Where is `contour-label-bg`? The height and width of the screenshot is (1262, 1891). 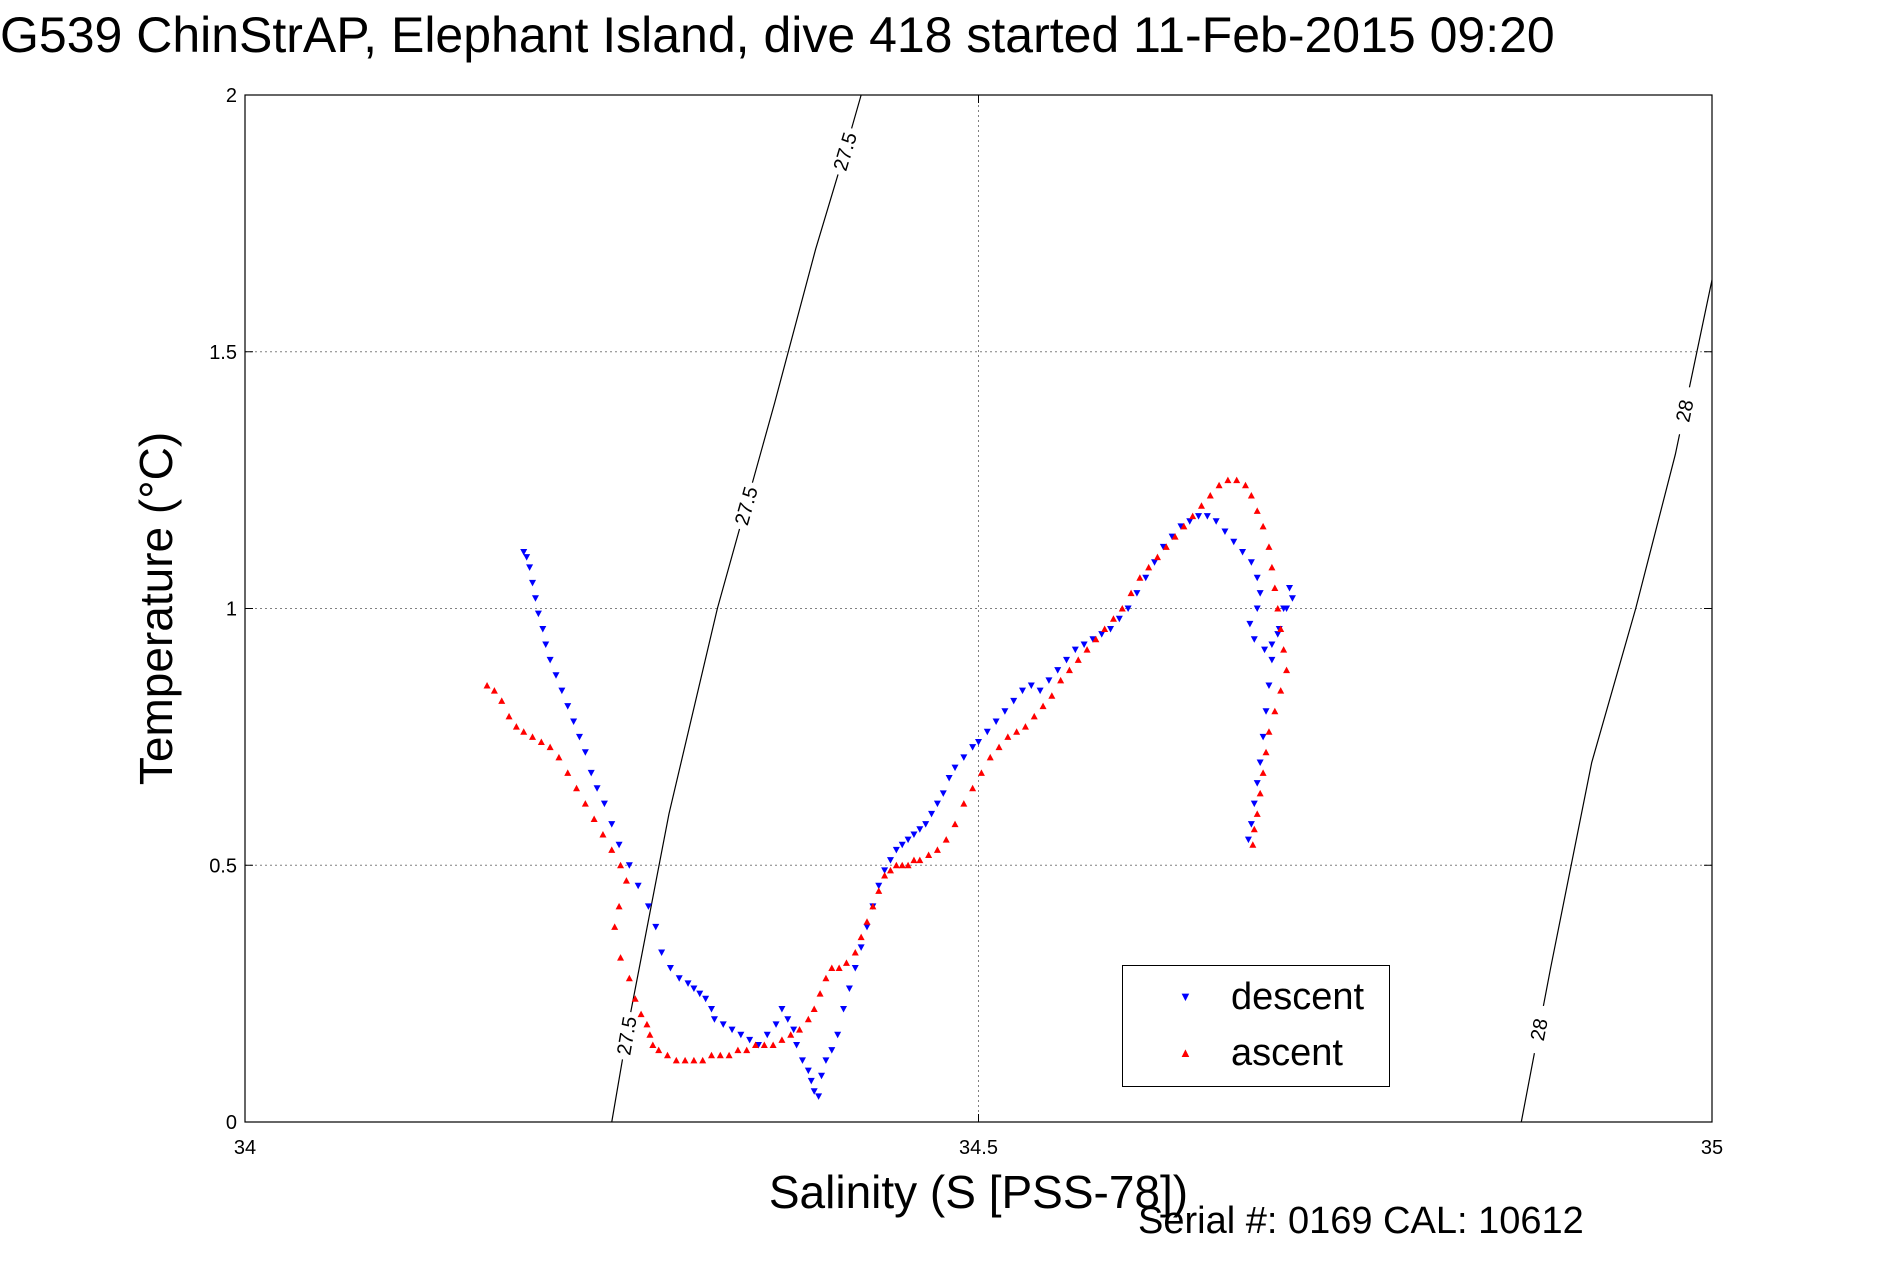 contour-label-bg is located at coordinates (845, 151).